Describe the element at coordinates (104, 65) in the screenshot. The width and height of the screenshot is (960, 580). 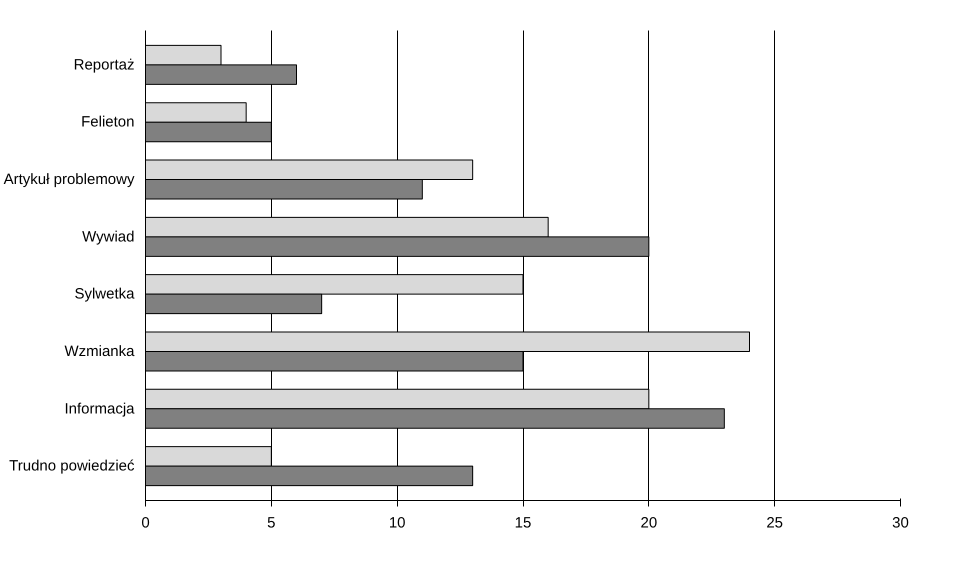
I see `y-tick-label: Reportaż` at that location.